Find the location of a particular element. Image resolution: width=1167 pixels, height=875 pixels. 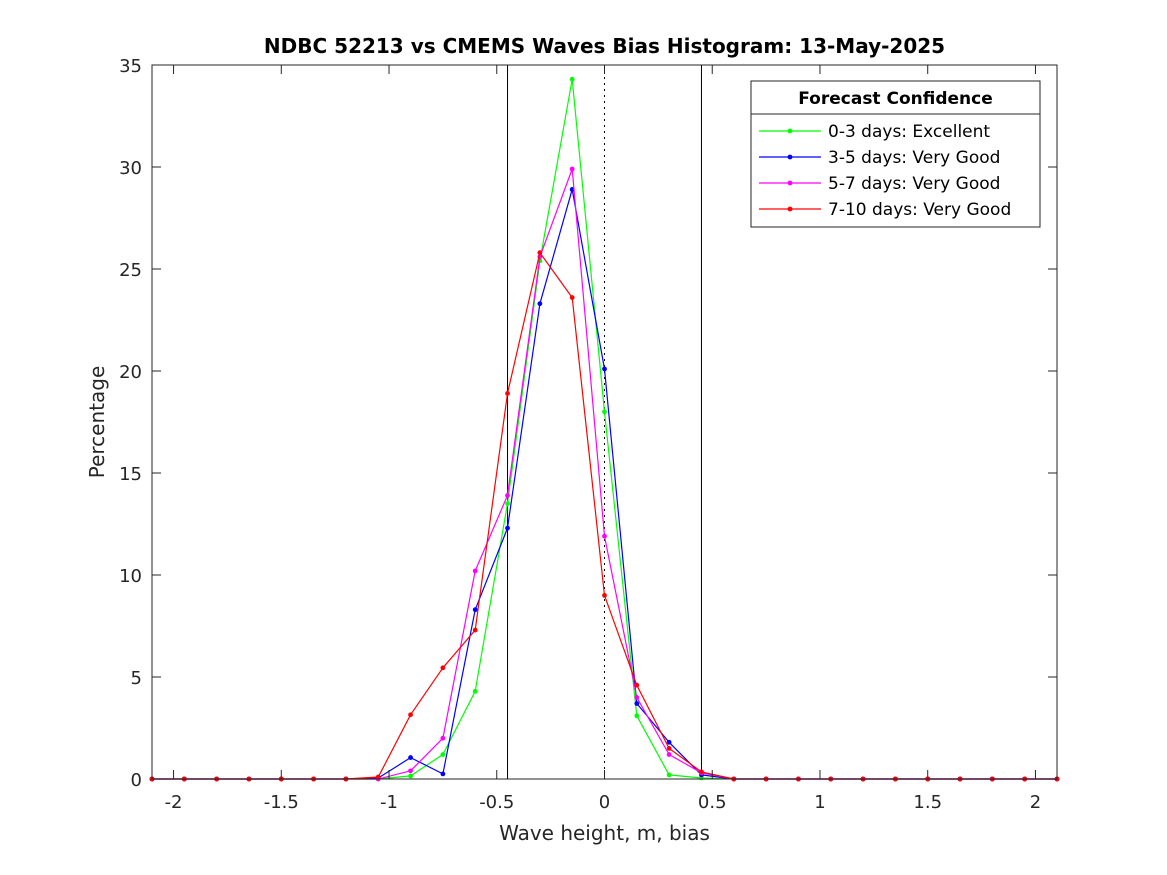

y-tick-label: 20 is located at coordinates (130, 372).